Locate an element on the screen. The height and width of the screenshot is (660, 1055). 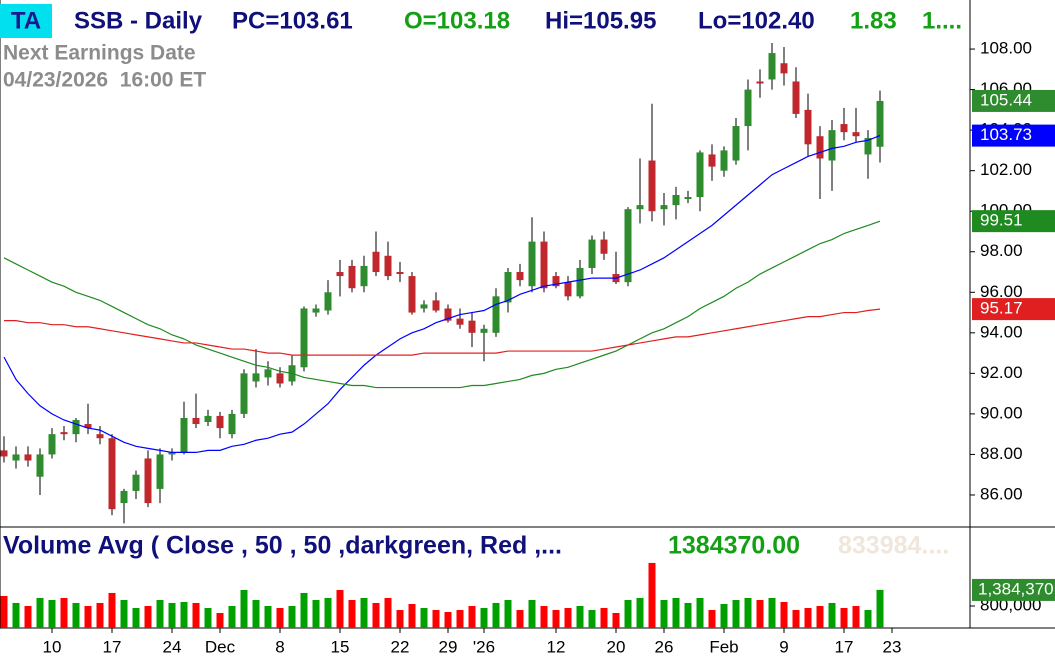
value-tag-label: 103.73 is located at coordinates (1006, 134).